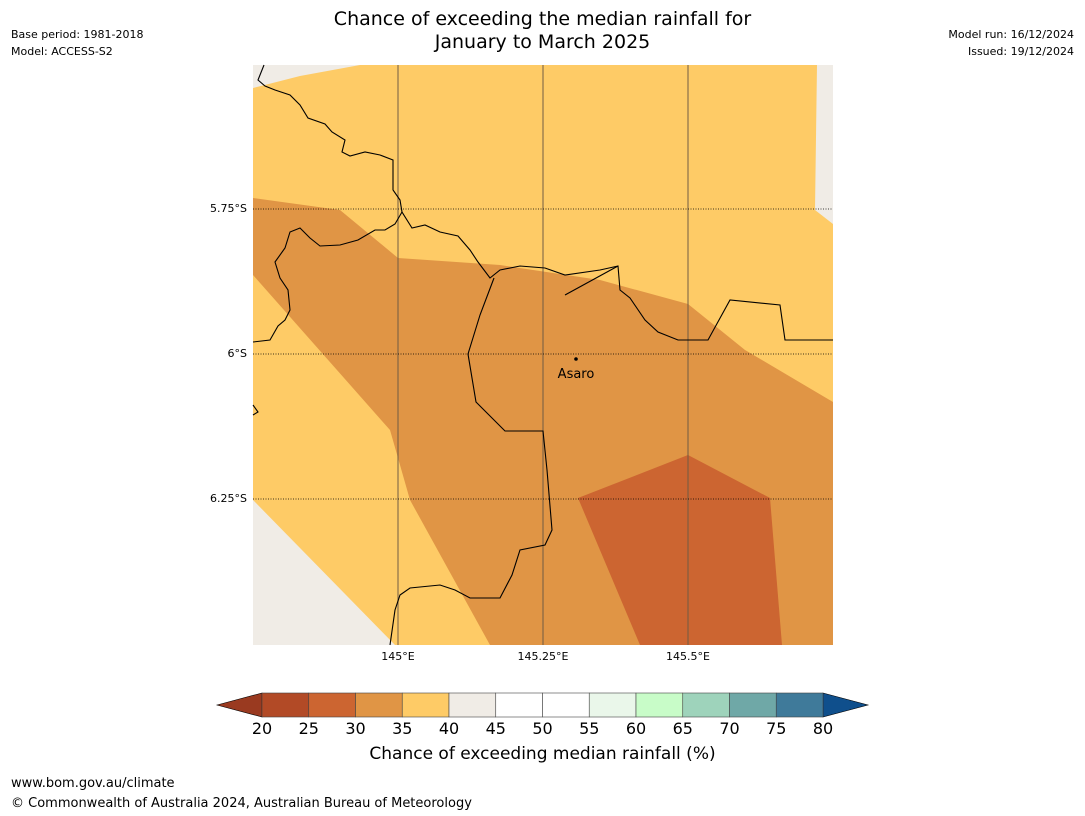 This screenshot has width=1085, height=816. Describe the element at coordinates (688, 656) in the screenshot. I see `lon-label-145-5: 145.5°E` at that location.